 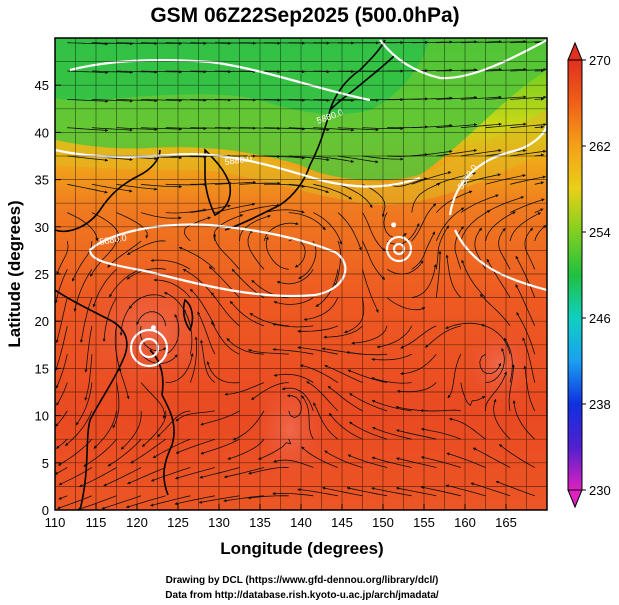 What do you see at coordinates (600, 60) in the screenshot?
I see `colorbar-tick-label: 270` at bounding box center [600, 60].